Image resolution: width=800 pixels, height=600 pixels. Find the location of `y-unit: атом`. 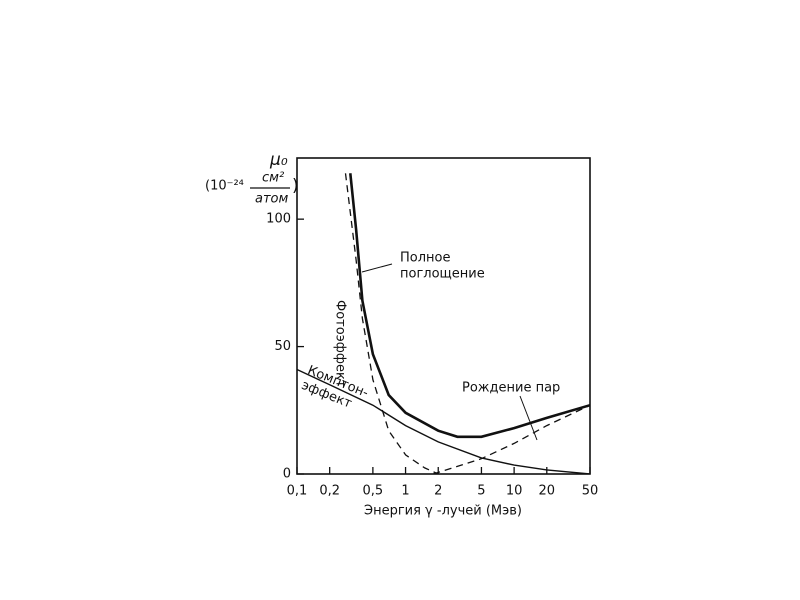

y-unit: атом is located at coordinates (271, 199).